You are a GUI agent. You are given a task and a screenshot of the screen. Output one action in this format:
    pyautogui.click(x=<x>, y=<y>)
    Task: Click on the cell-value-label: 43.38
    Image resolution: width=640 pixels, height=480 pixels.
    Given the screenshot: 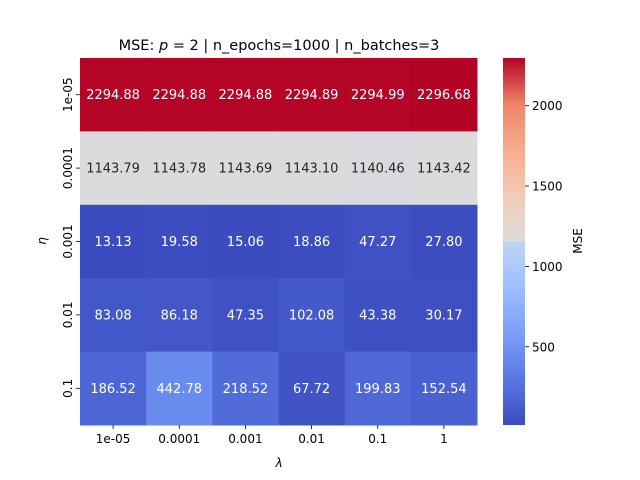 What is the action you would take?
    pyautogui.click(x=377, y=315)
    